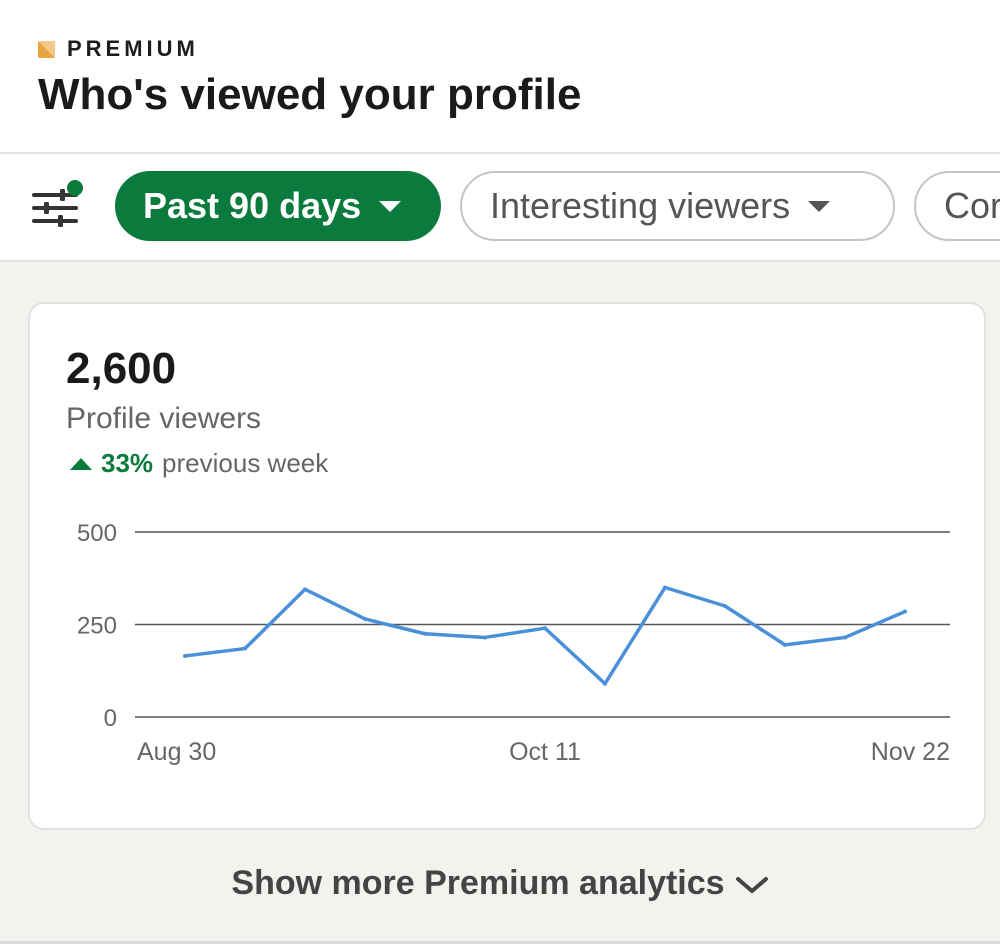  I want to click on filter-bar: Past 90 days Interesting viewers Cor, so click(500, 207).